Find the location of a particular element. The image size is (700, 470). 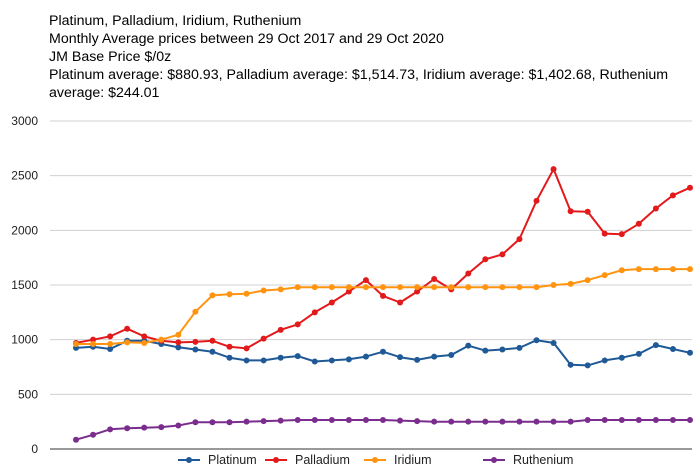

legend-label-platinum: Platinum is located at coordinates (232, 460).